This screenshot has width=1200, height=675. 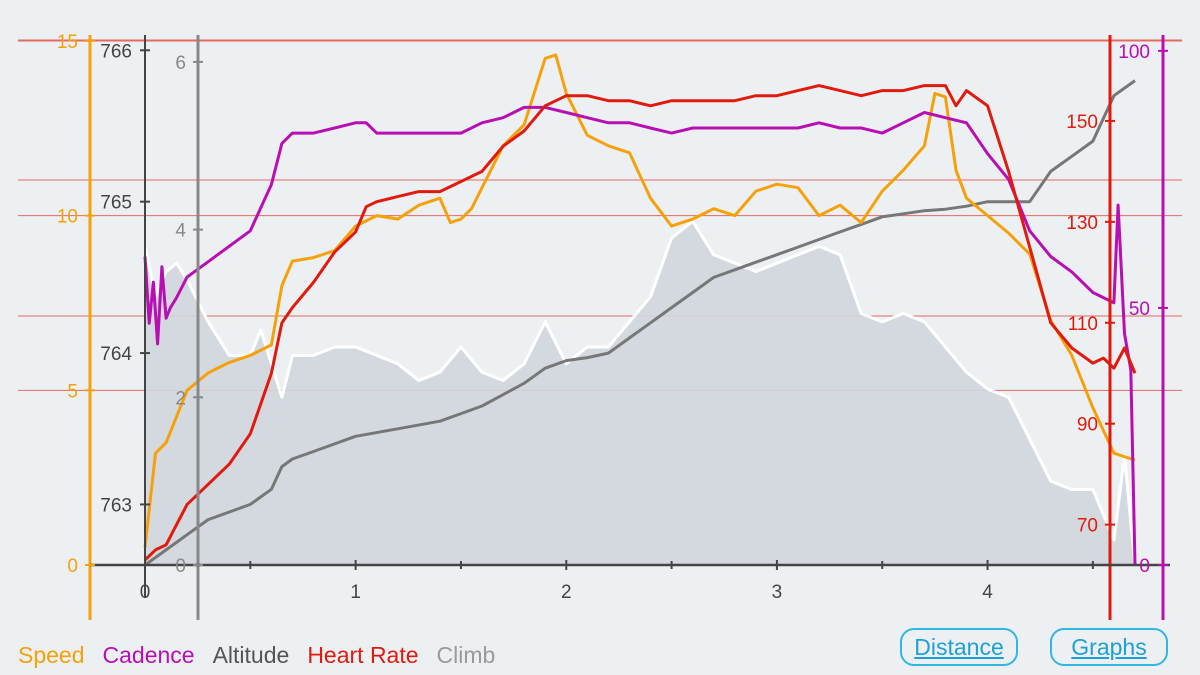 I want to click on climb-tick-label: 4, so click(x=180, y=231).